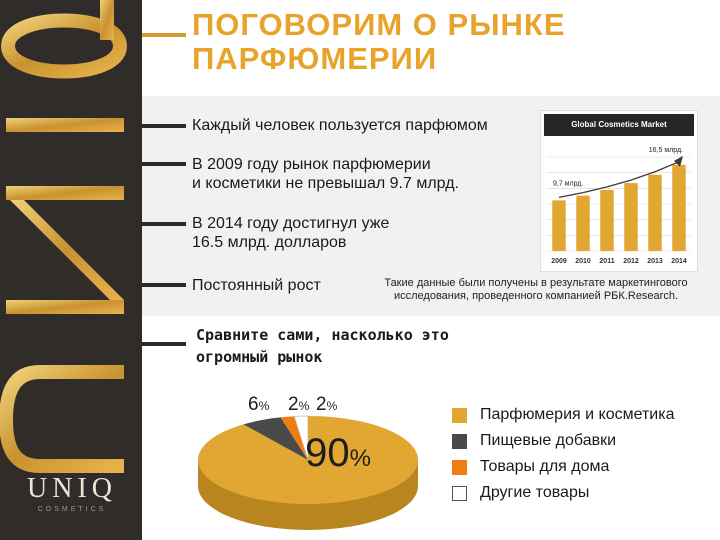 The height and width of the screenshot is (540, 720). I want to click on title-line-2: ПАРФЮМЕРИИ, so click(315, 58).